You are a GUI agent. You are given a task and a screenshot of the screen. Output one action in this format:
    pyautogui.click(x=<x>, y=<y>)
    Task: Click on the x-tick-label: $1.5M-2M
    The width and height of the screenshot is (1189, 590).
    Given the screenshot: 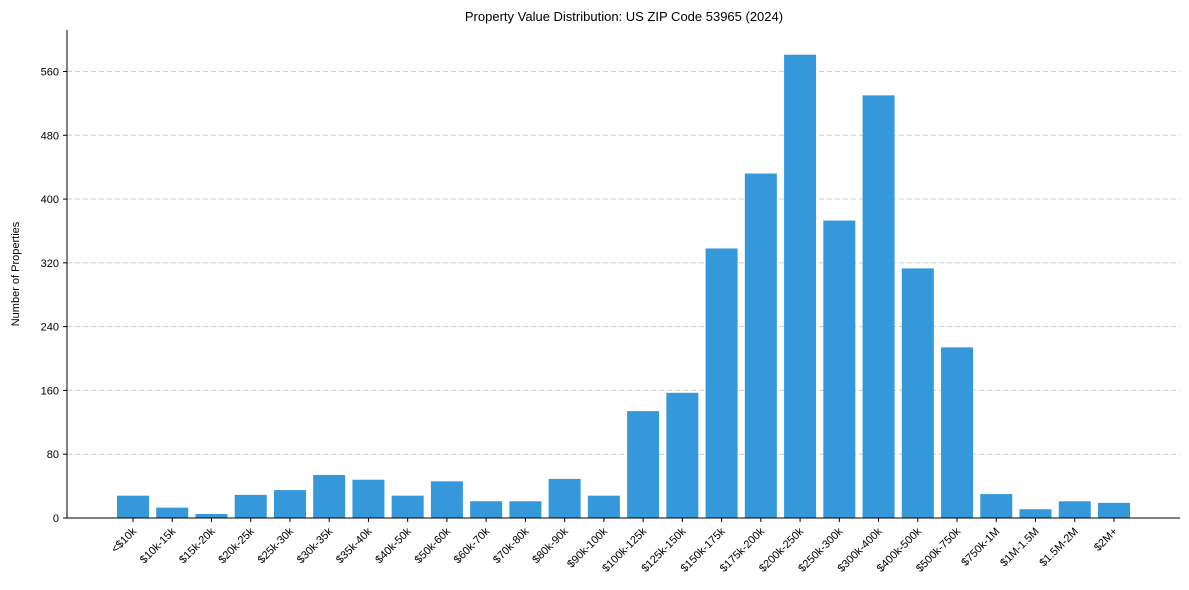 What is the action you would take?
    pyautogui.click(x=1059, y=548)
    